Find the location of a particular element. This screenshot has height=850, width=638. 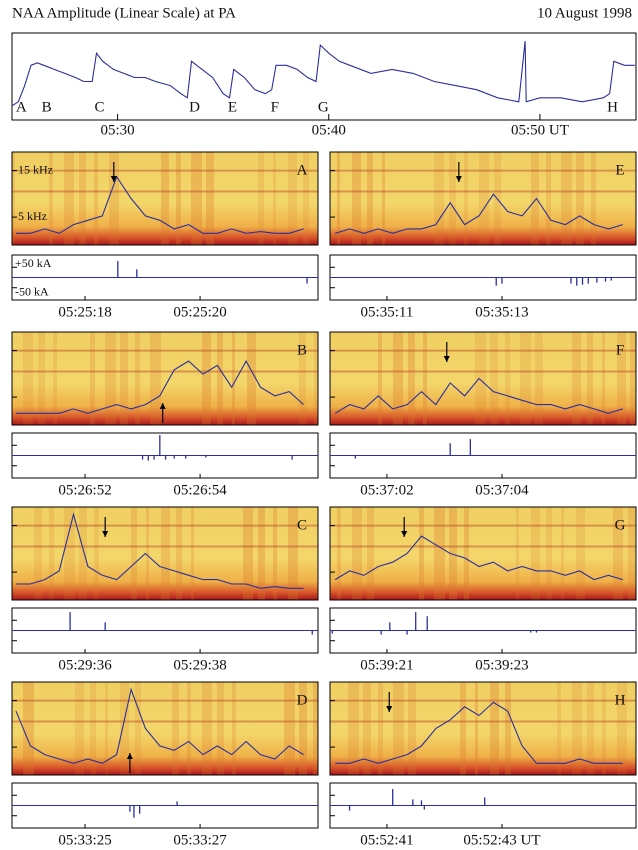

x-tick-label: 05:33:25 is located at coordinates (84, 840).